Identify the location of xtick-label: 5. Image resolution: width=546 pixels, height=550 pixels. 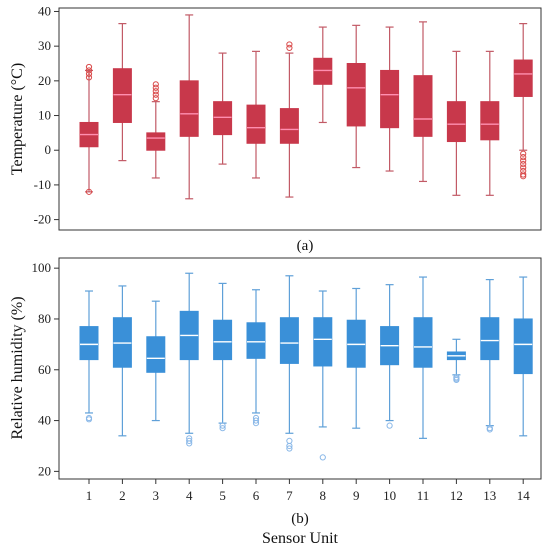
(222, 495).